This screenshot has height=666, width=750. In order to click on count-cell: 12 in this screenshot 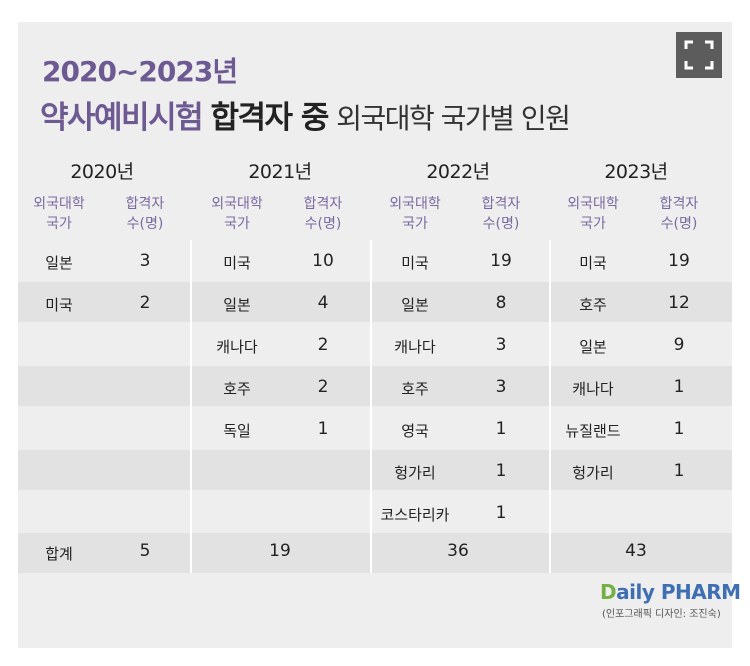, I will do `click(679, 303)`.